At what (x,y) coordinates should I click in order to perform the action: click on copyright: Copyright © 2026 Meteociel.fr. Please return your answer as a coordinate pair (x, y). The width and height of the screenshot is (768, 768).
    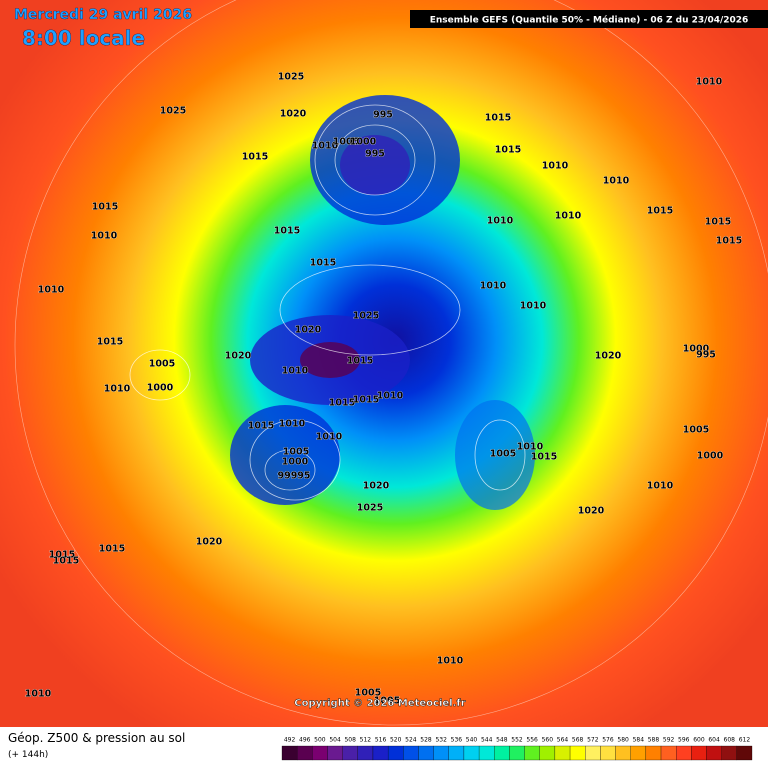
    Looking at the image, I should click on (379, 703).